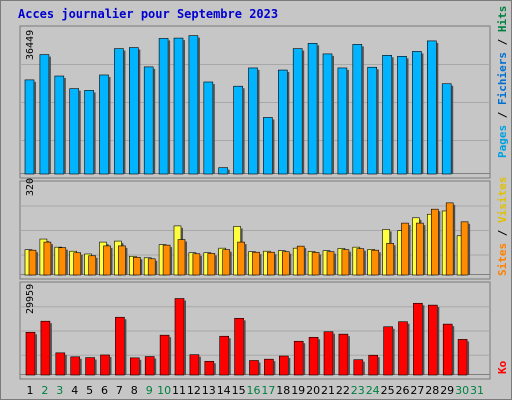 The height and width of the screenshot is (400, 512). Describe the element at coordinates (432, 390) in the screenshot. I see `day-label: 28` at that location.